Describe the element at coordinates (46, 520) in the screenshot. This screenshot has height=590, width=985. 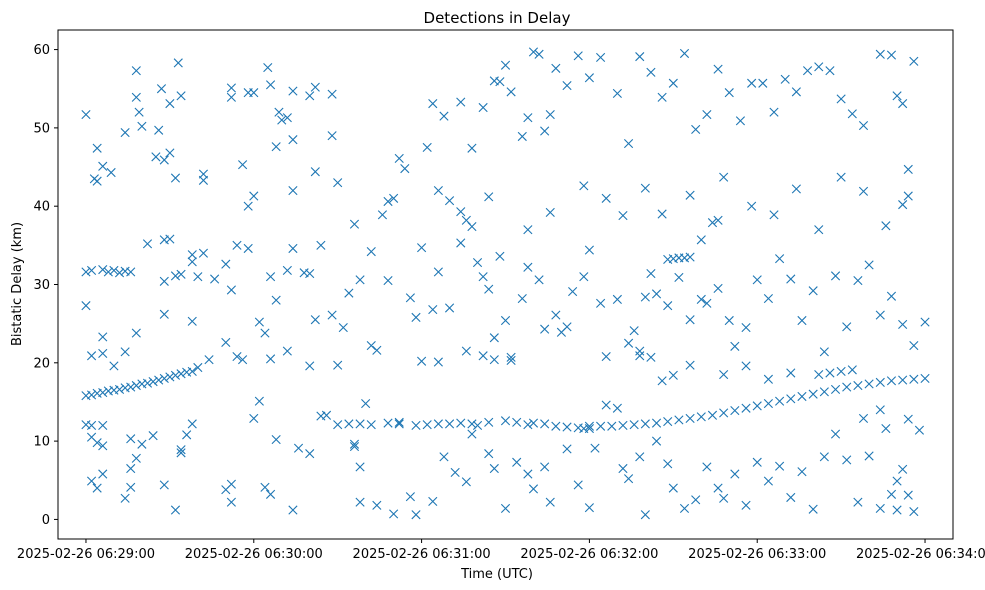
I see `y-tick-label: 0` at that location.